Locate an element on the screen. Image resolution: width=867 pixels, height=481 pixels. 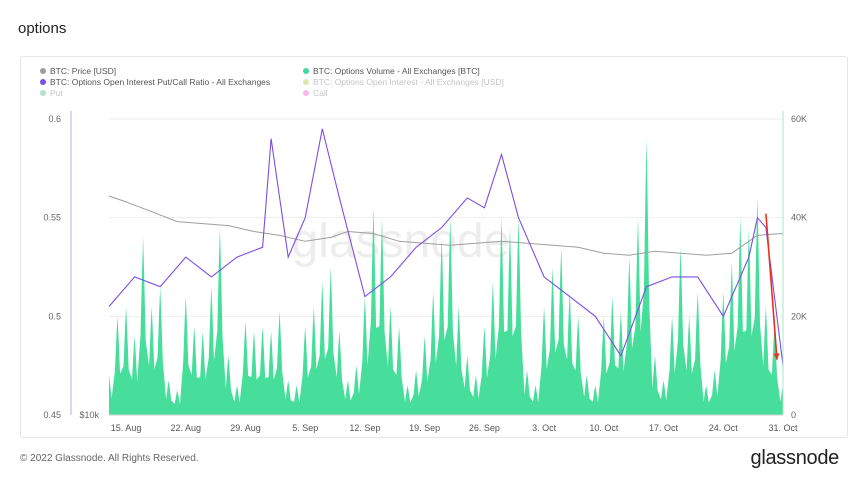
annotation-layer is located at coordinates (772, 286).